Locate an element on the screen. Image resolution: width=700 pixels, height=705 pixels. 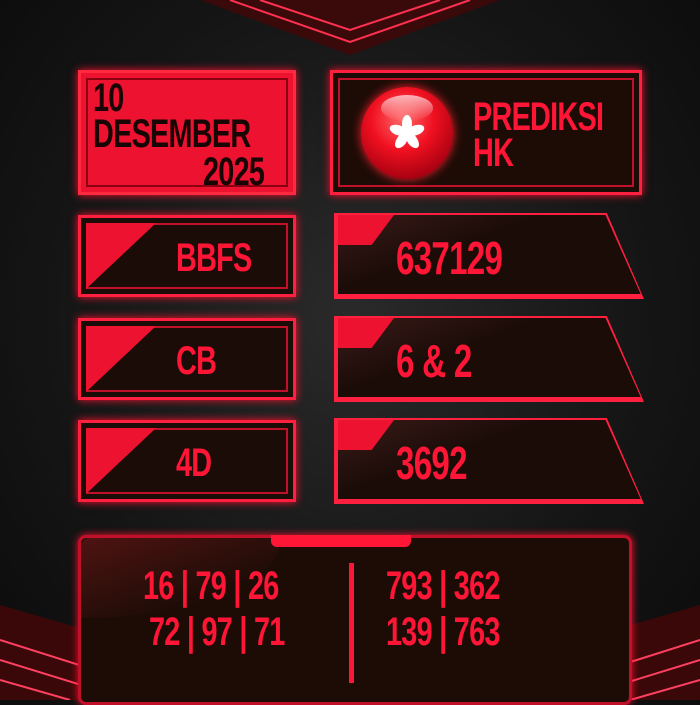
left-line-2: 72 | 97 | 71 is located at coordinates (217, 632).